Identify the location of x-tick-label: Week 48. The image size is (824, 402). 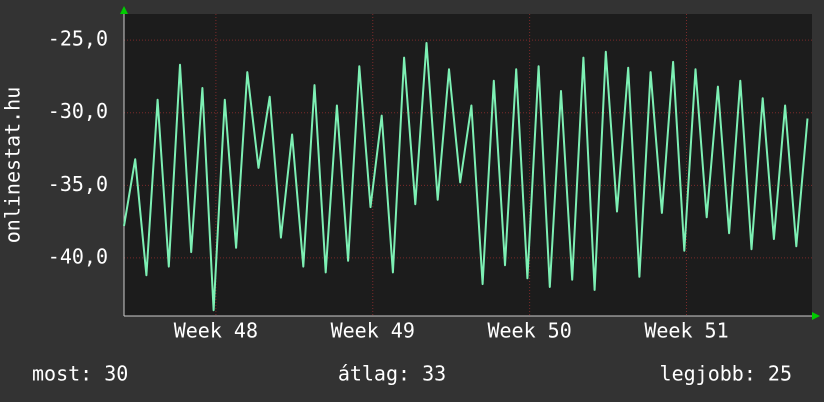
(216, 331).